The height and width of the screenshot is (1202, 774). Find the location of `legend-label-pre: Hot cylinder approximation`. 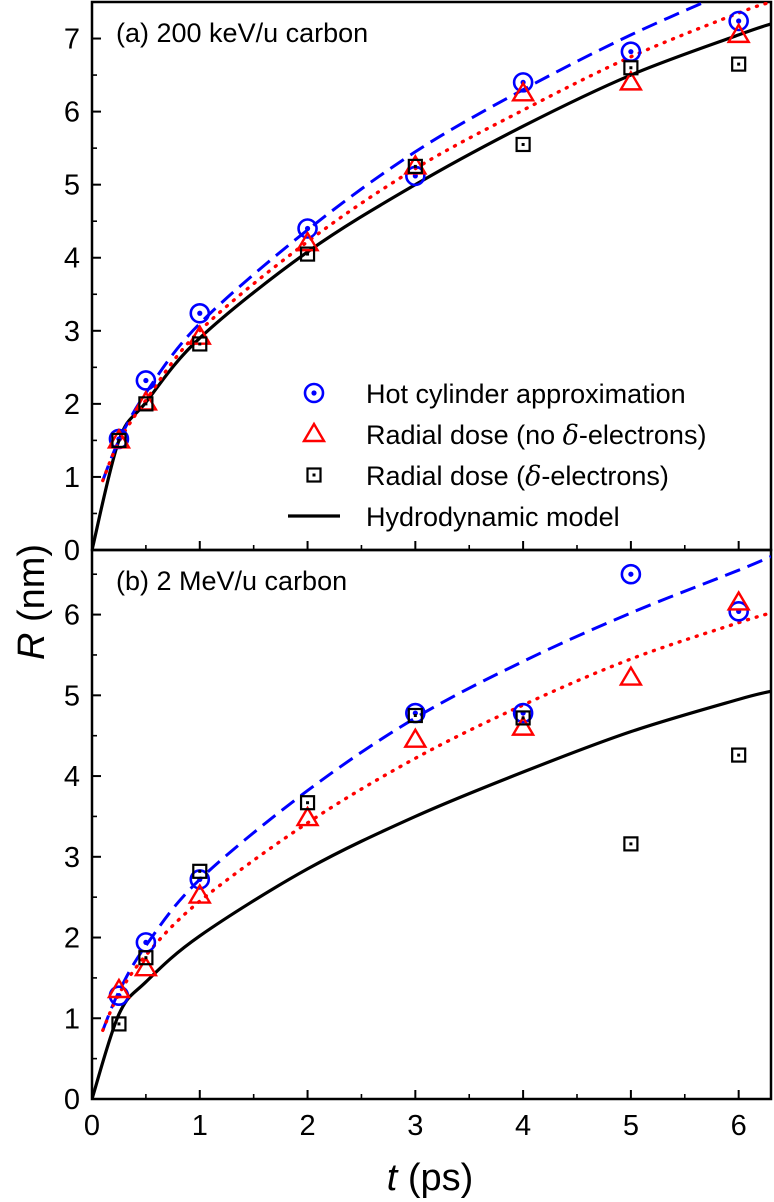

legend-label-pre: Hot cylinder approximation is located at coordinates (526, 394).